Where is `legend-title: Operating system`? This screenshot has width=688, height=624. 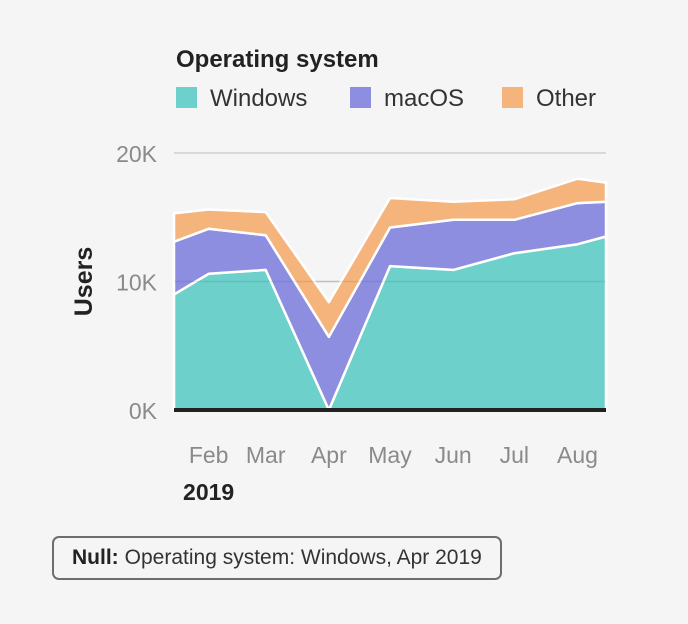 legend-title: Operating system is located at coordinates (277, 59).